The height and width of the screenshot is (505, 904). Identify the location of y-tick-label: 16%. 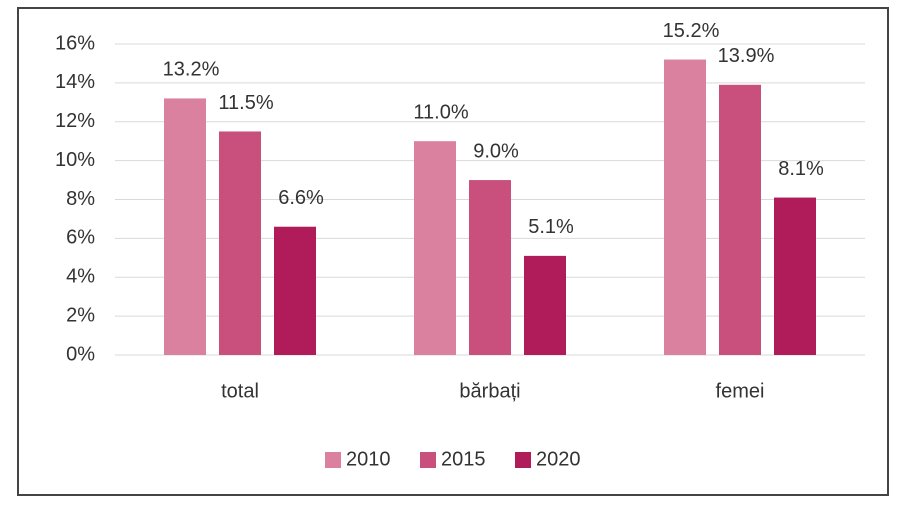
(75, 43).